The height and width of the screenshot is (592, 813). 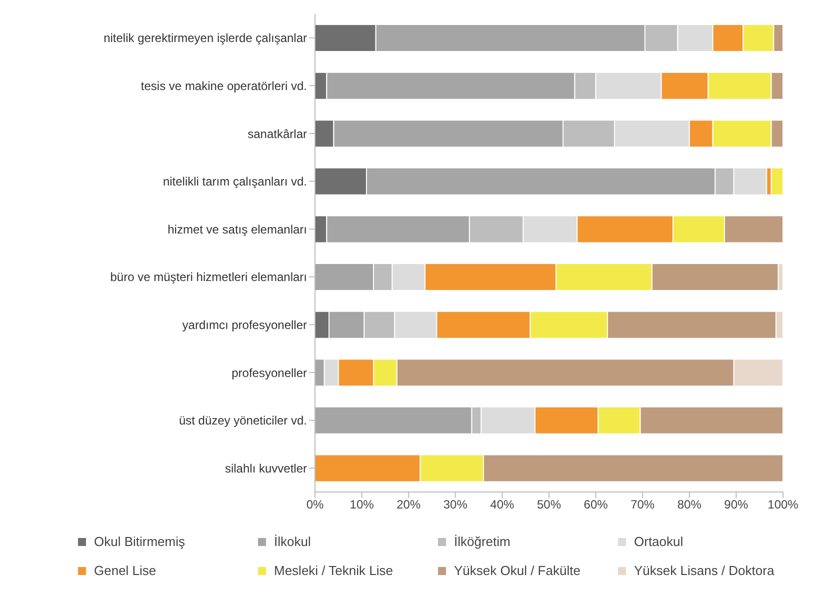 I want to click on x-tick-label: 60%, so click(x=596, y=505).